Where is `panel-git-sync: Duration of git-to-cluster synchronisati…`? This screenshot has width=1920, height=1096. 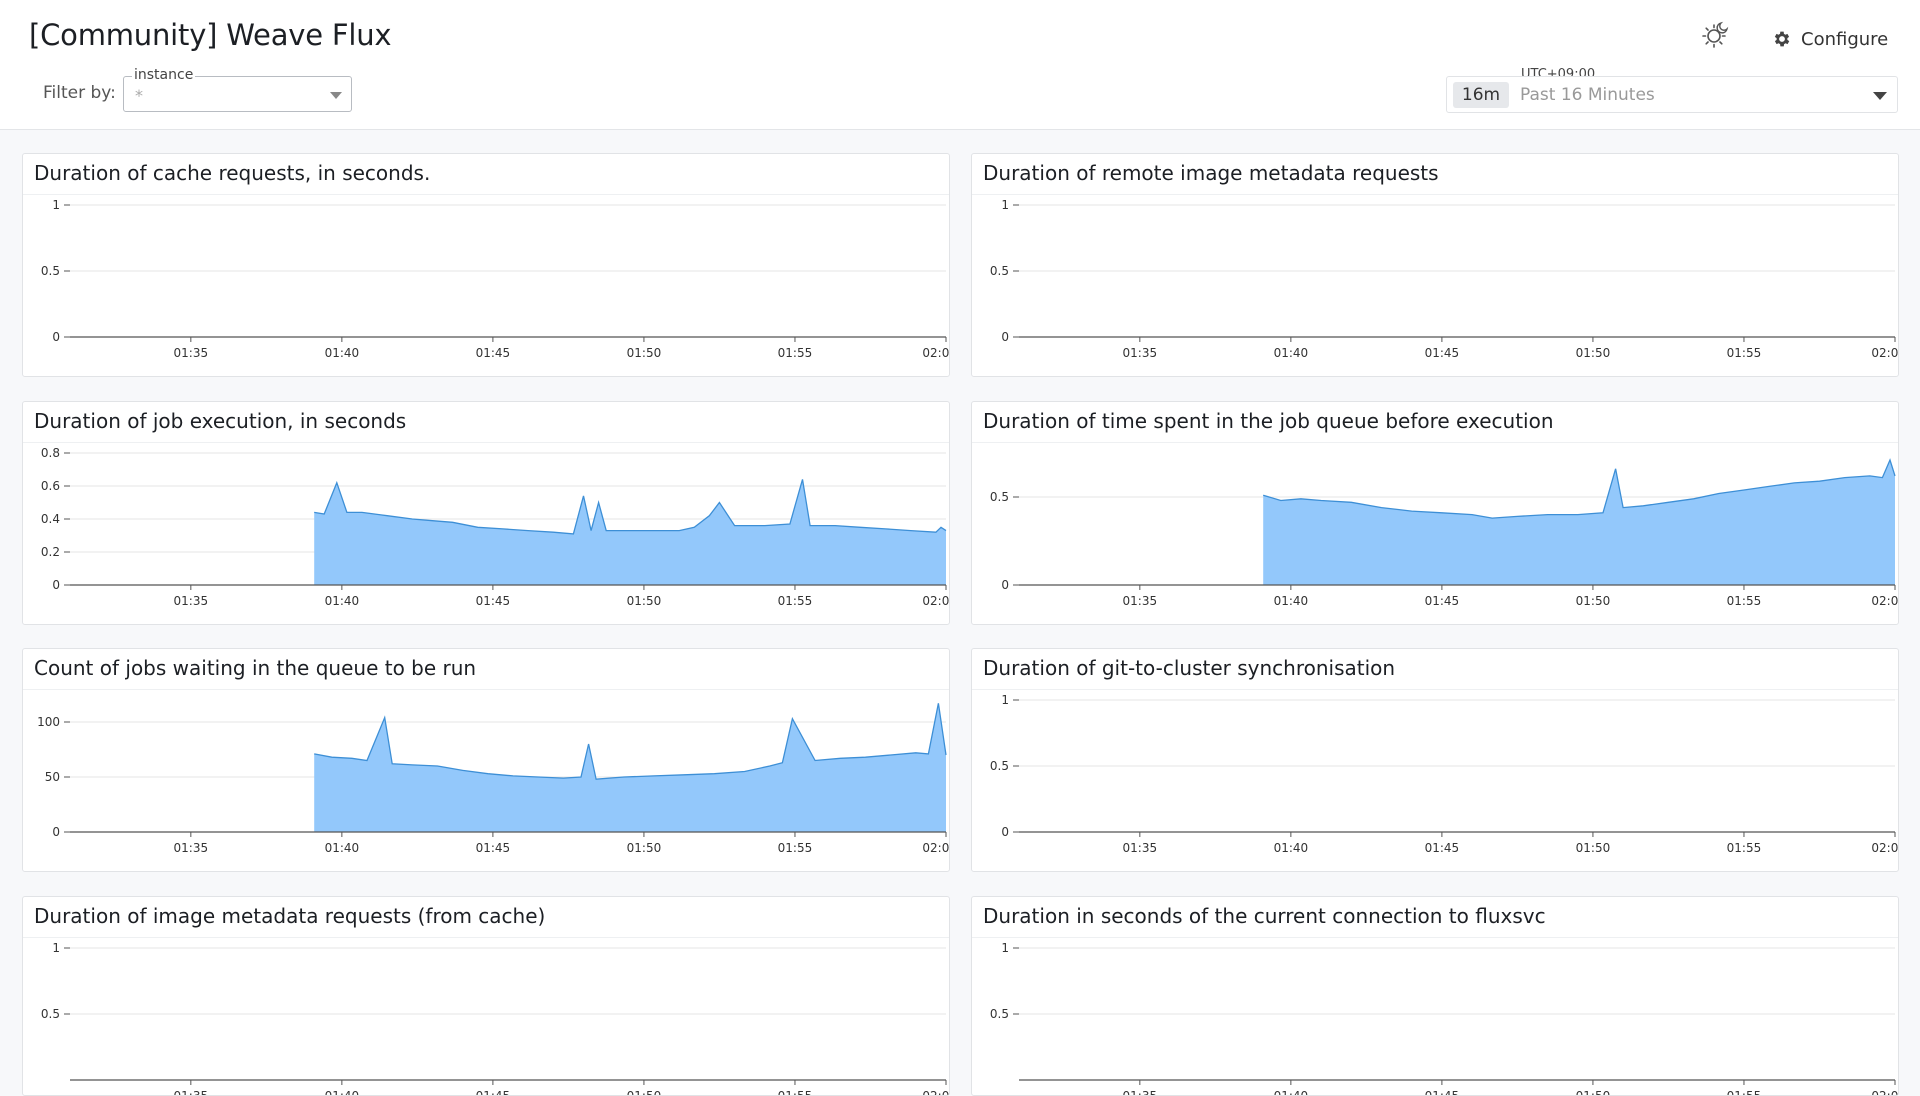 panel-git-sync: Duration of git-to-cluster synchronisati… is located at coordinates (1435, 760).